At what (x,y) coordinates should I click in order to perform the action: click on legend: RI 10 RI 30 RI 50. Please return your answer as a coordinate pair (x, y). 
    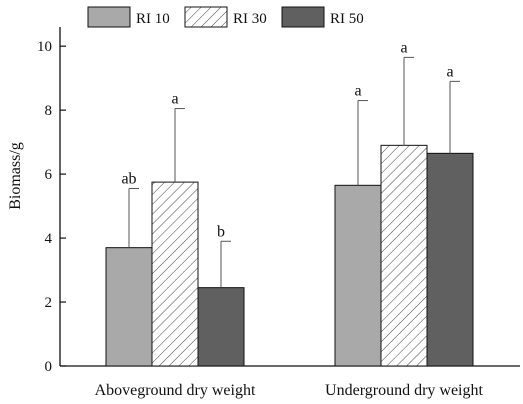
    Looking at the image, I should click on (225, 17).